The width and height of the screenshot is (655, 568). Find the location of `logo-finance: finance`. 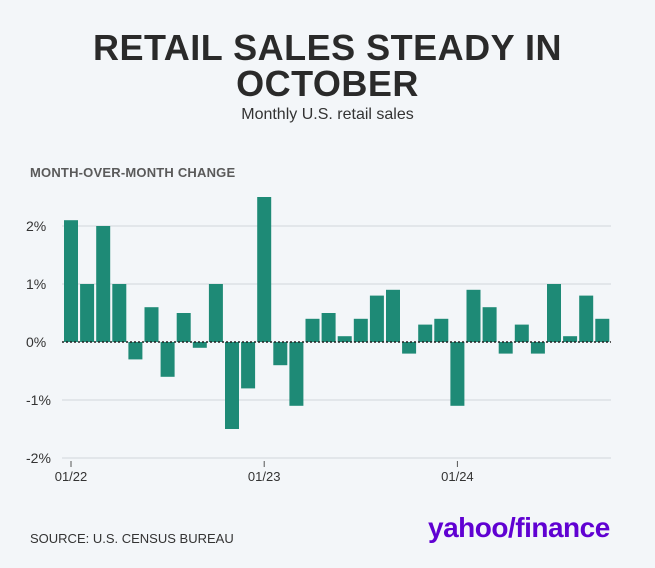

logo-finance: finance is located at coordinates (562, 527).